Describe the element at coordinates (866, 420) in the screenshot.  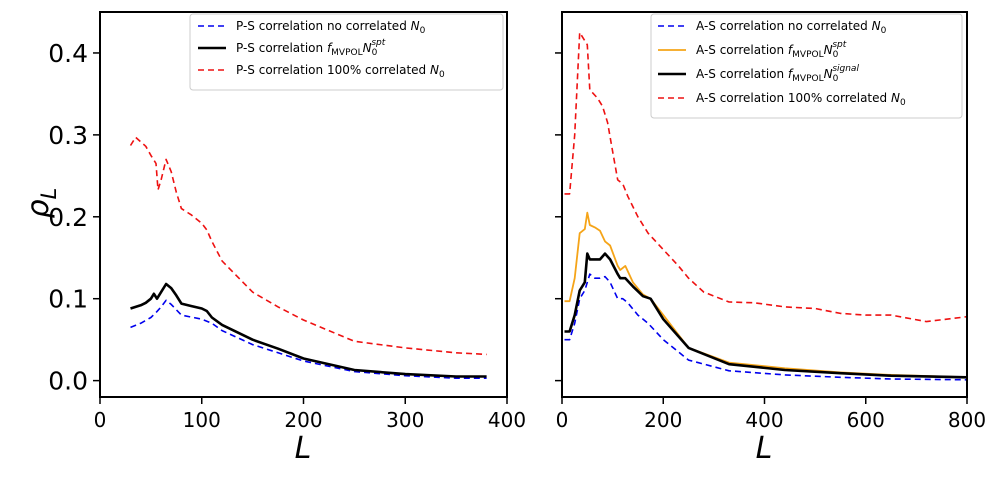
I see `x-tick-label: 600` at that location.